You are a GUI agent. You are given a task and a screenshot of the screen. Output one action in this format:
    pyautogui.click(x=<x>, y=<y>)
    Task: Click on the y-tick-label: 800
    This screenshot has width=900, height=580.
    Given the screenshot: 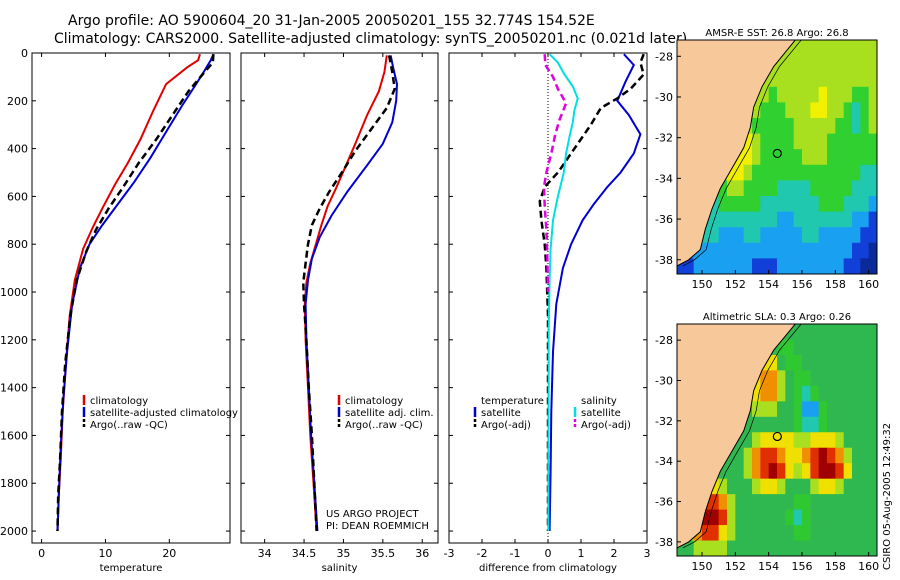 What is the action you would take?
    pyautogui.click(x=17, y=244)
    